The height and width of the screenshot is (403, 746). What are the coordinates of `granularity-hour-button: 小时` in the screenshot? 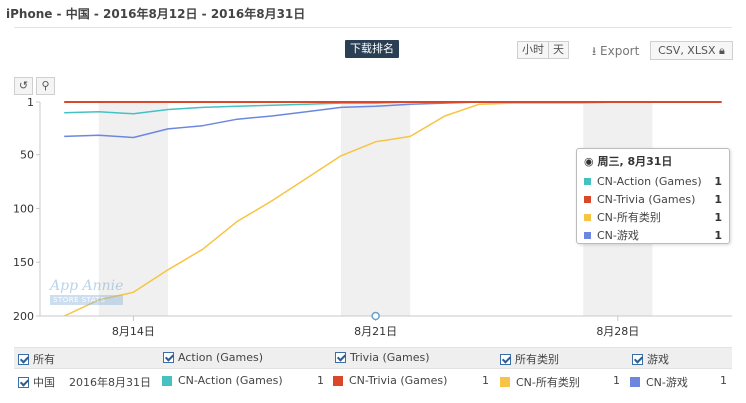 It's located at (533, 49).